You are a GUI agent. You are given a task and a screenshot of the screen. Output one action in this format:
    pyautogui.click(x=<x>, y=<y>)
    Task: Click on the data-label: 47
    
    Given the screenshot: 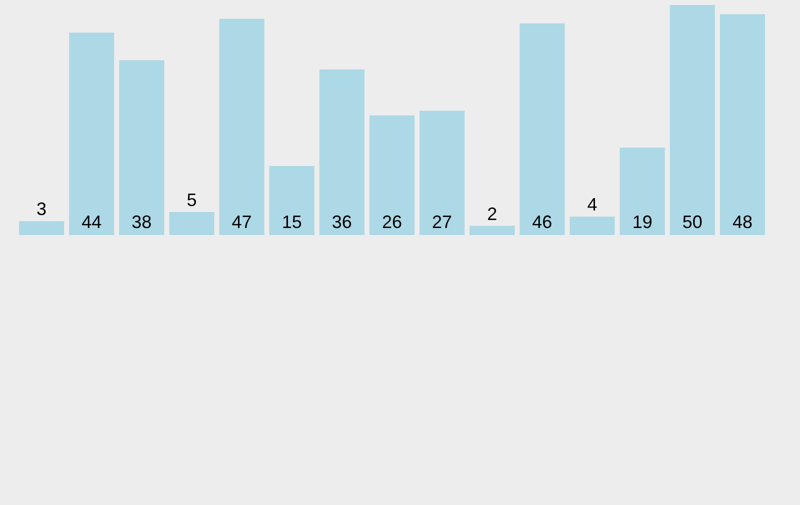 What is the action you would take?
    pyautogui.click(x=242, y=222)
    